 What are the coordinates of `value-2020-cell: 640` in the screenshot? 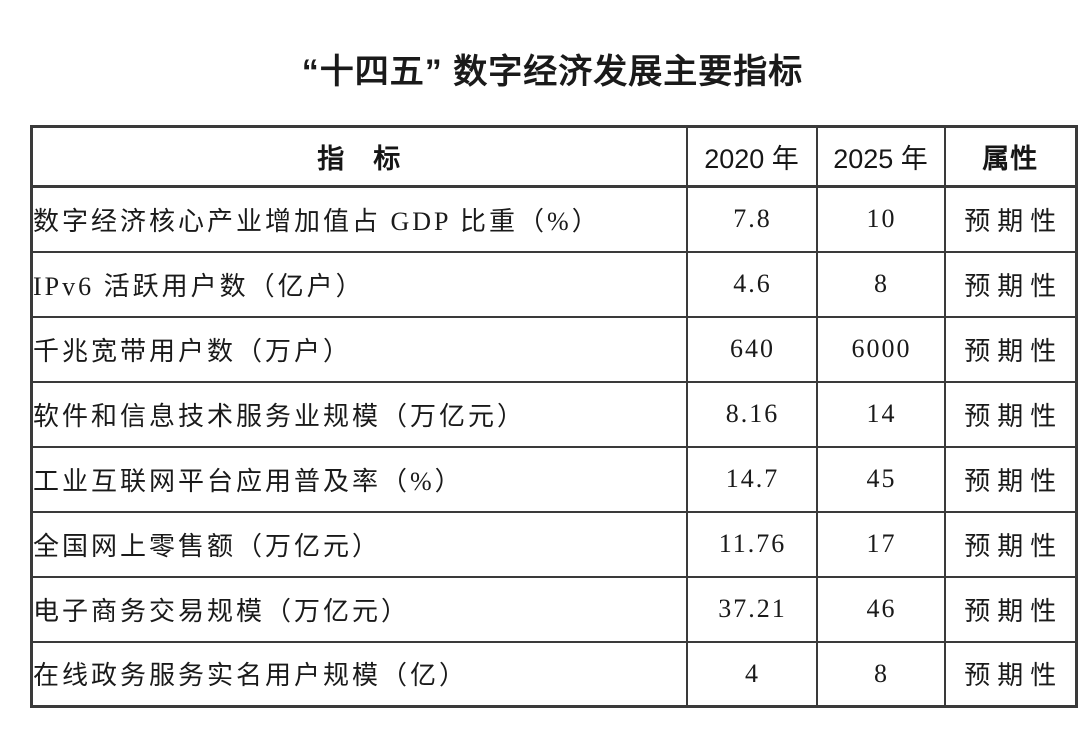 It's located at (751, 349).